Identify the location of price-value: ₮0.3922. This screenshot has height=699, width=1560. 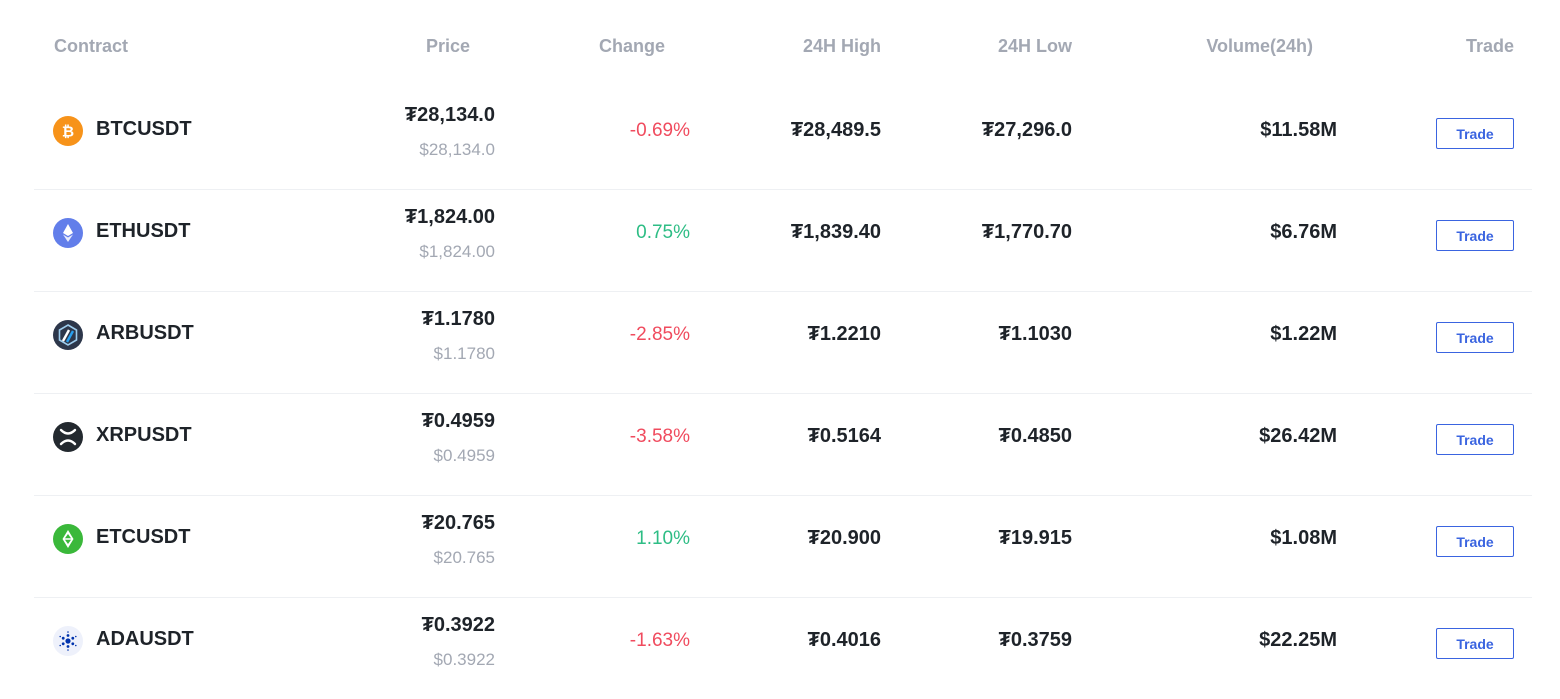
(458, 625).